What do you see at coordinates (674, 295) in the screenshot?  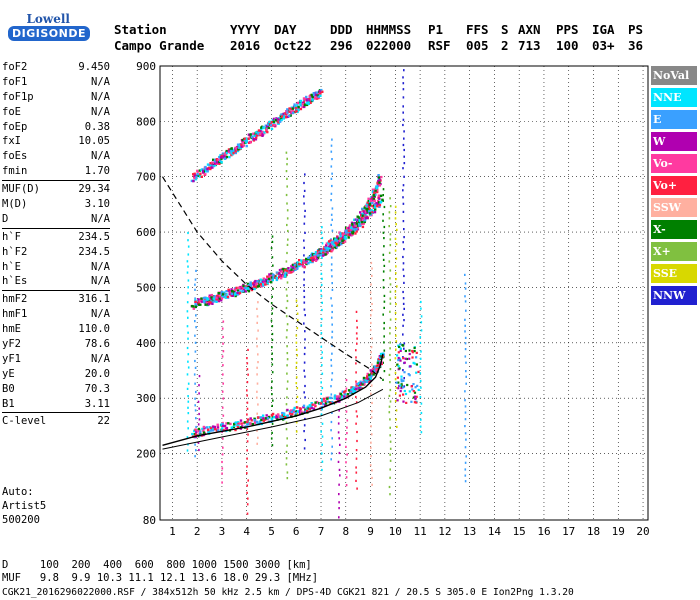 I see `legend-entry-nnw: NNW` at bounding box center [674, 295].